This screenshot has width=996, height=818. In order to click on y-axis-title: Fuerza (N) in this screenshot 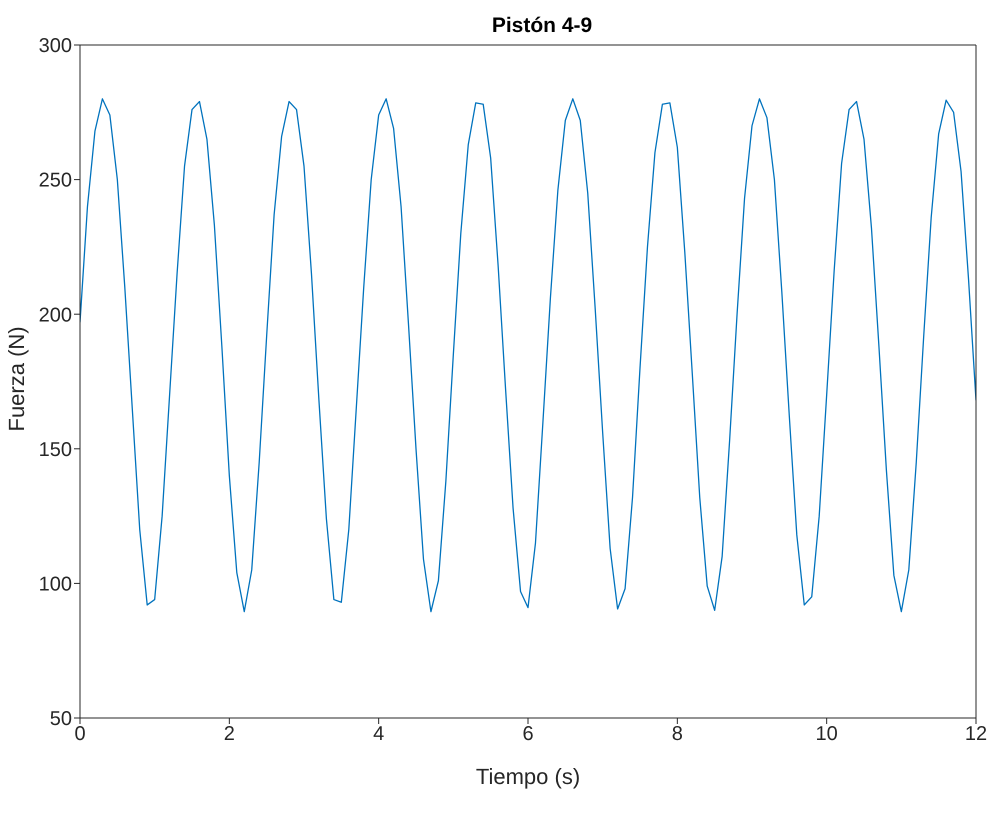, I will do `click(16, 379)`.